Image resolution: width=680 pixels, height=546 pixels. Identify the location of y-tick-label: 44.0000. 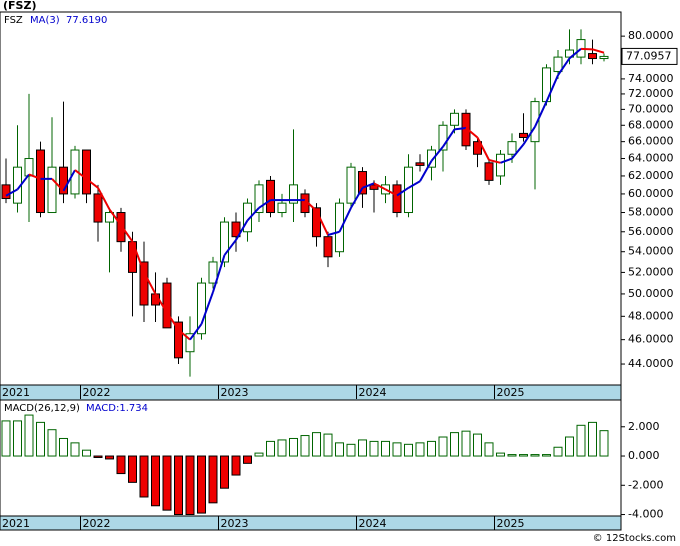
(651, 363).